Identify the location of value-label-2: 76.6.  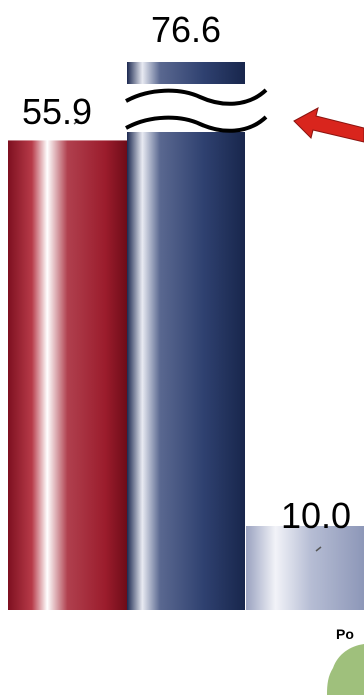
(186, 29).